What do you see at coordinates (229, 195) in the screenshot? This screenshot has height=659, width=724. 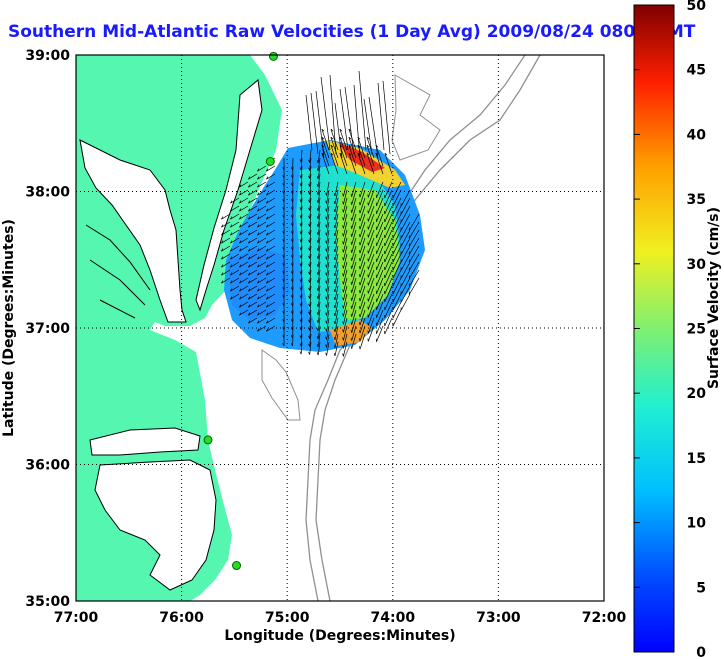 I see `inlet-water` at bounding box center [229, 195].